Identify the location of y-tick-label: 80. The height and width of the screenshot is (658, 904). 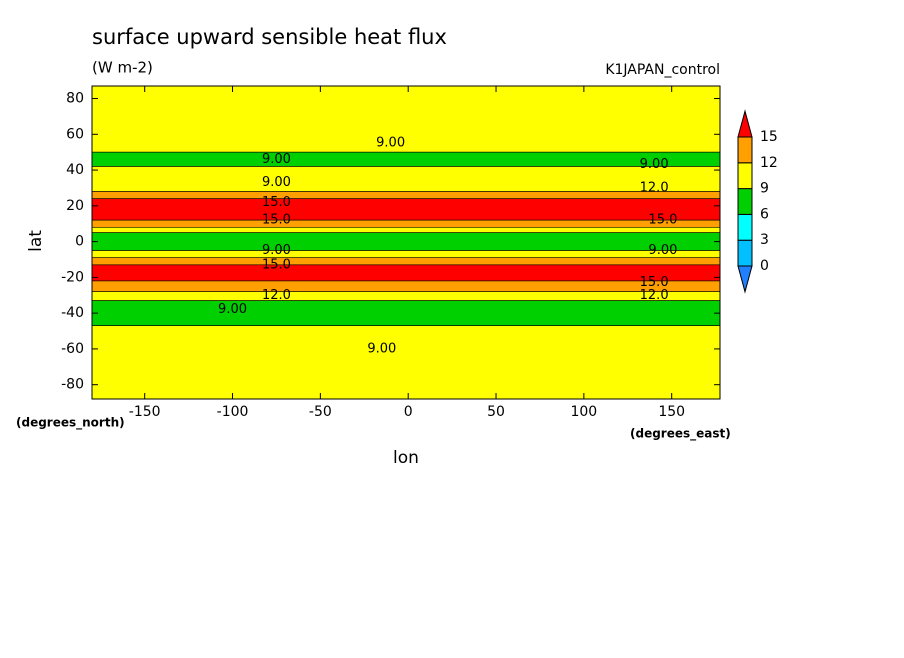
(75, 99).